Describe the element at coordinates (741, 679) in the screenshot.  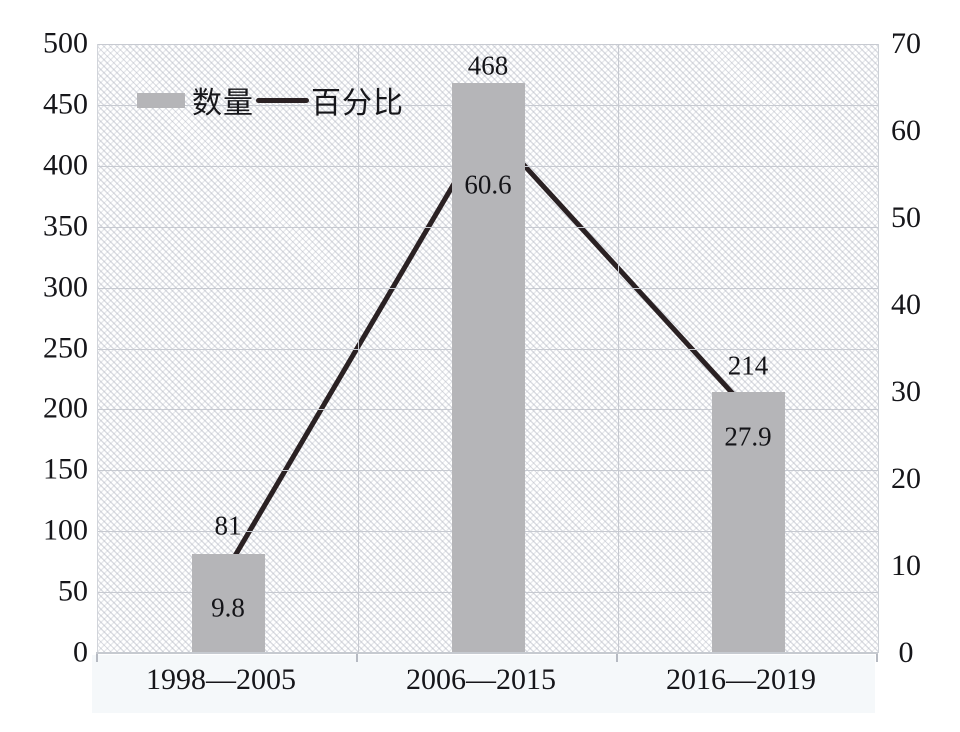
I see `x-axis-label: 2016—2019` at that location.